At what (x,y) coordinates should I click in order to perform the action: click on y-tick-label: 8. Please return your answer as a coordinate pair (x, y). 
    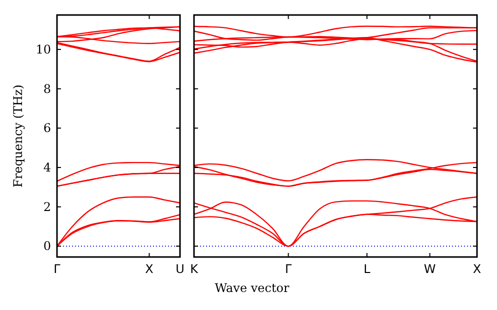
    Looking at the image, I should click on (47, 89).